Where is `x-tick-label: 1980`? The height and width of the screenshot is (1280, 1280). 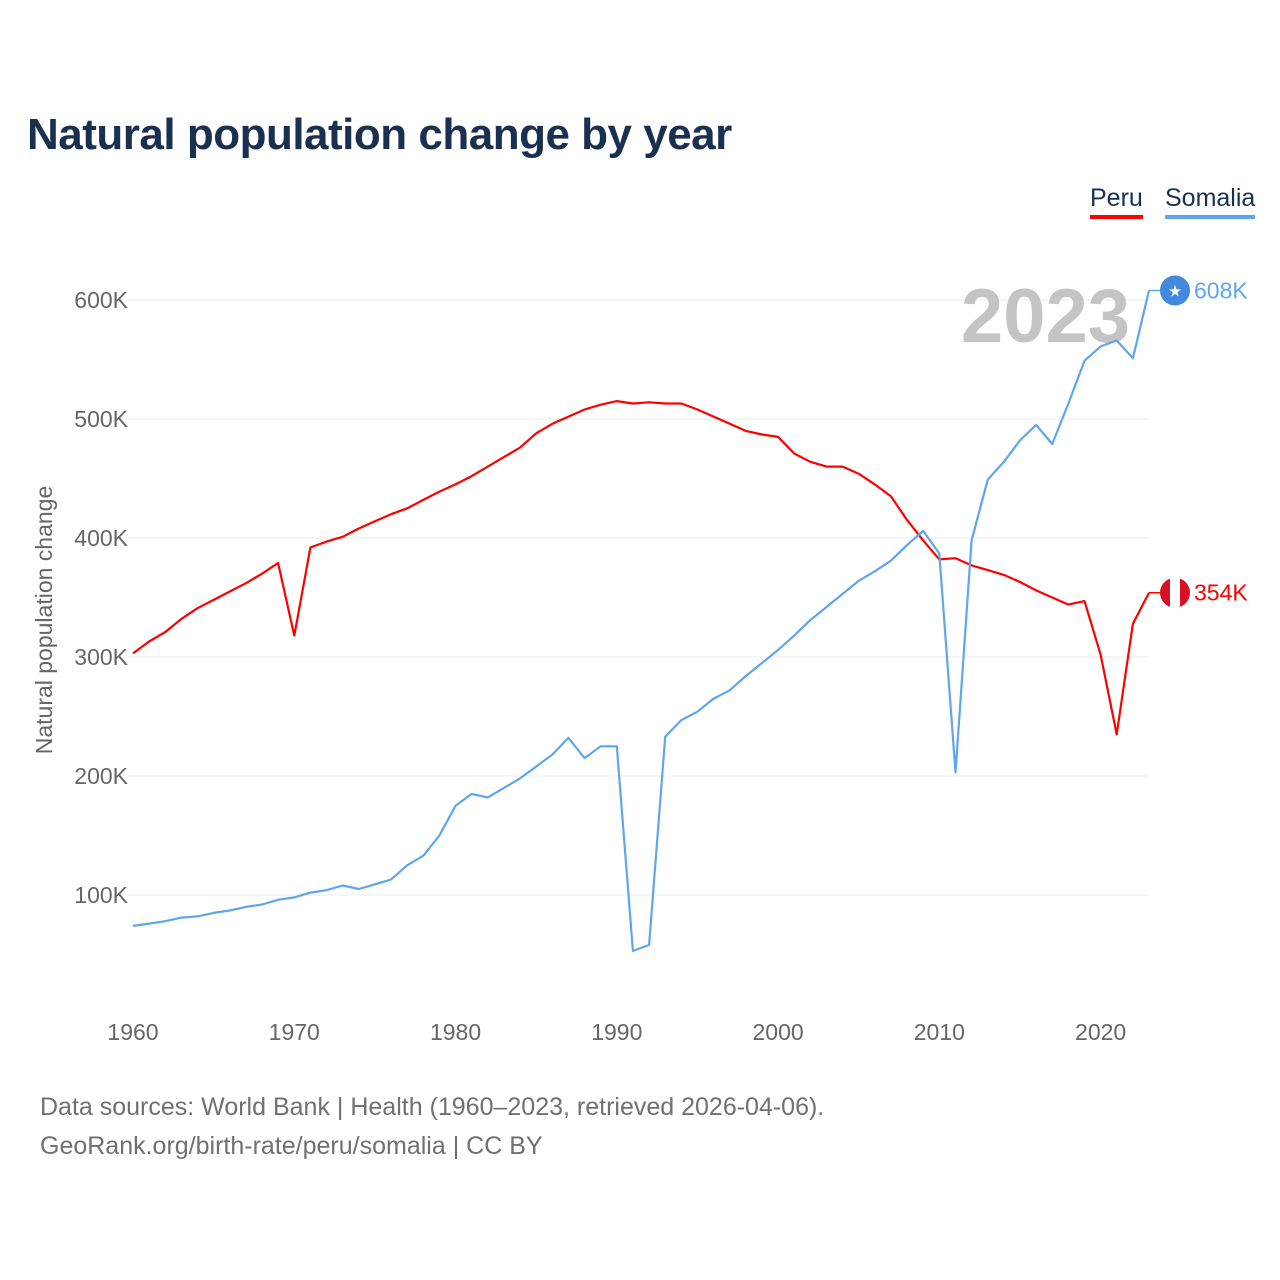 x-tick-label: 1980 is located at coordinates (455, 1032).